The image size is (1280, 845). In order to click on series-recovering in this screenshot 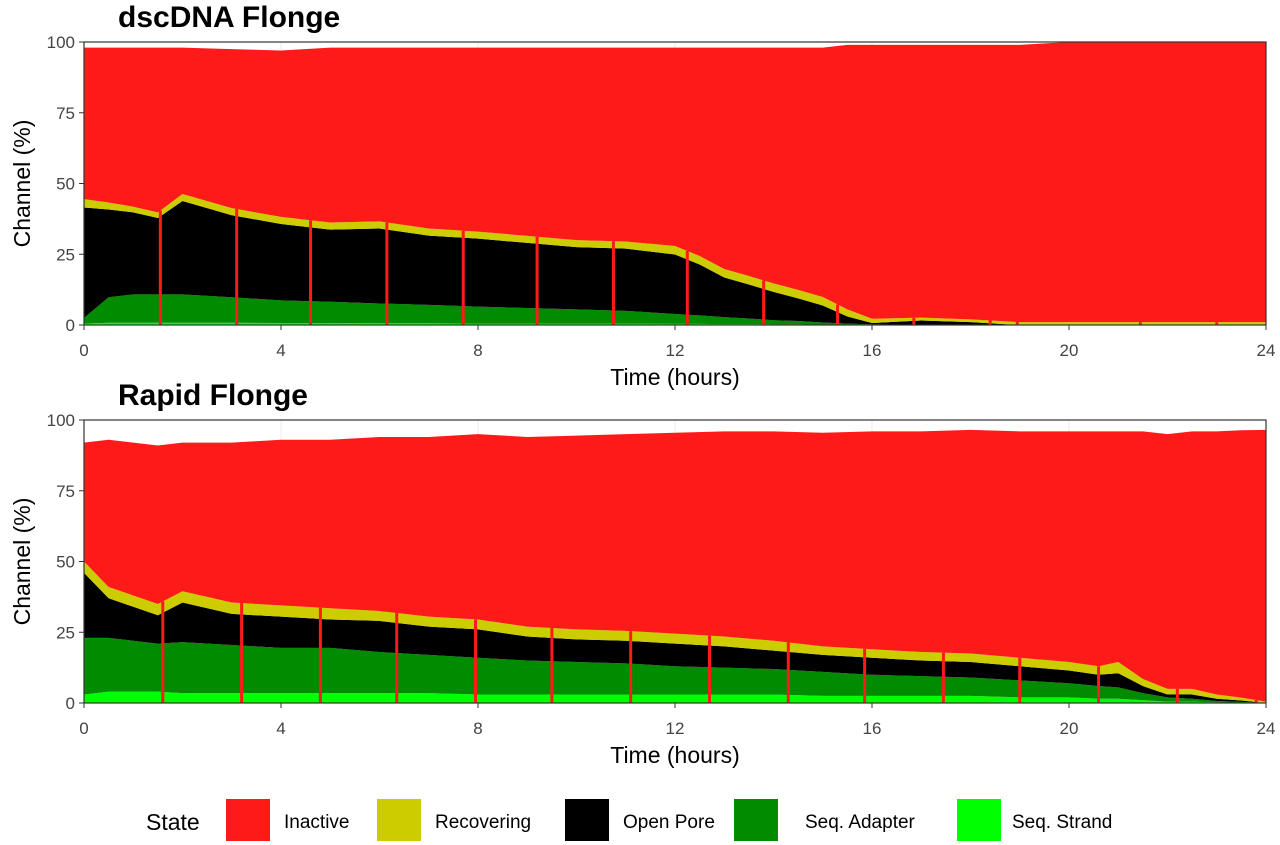, I will do `click(675, 259)`.